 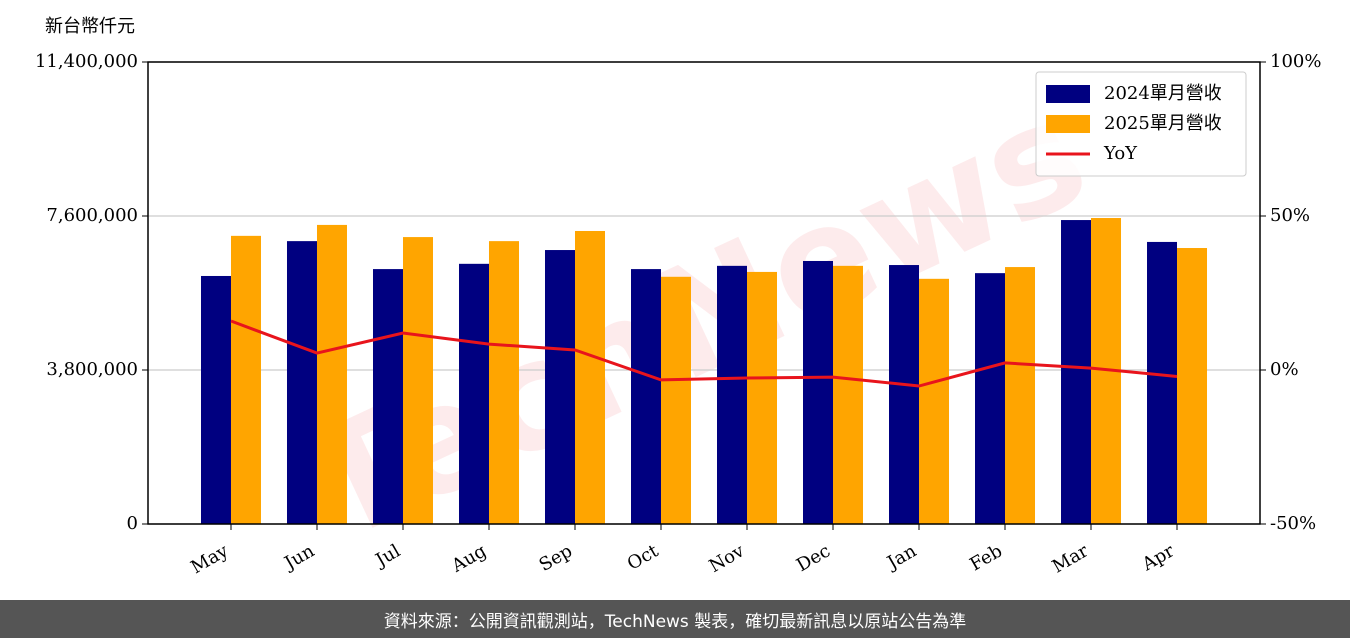 I want to click on y-tick-label: 0, so click(x=132, y=523).